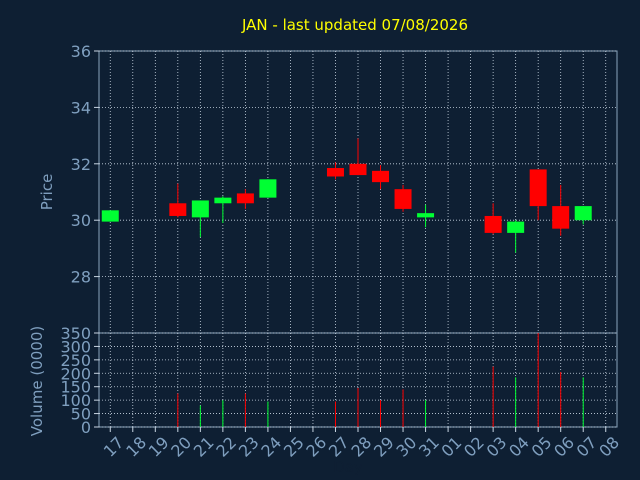 This screenshot has width=640, height=480. I want to click on price-tick-label: 28, so click(81, 277).